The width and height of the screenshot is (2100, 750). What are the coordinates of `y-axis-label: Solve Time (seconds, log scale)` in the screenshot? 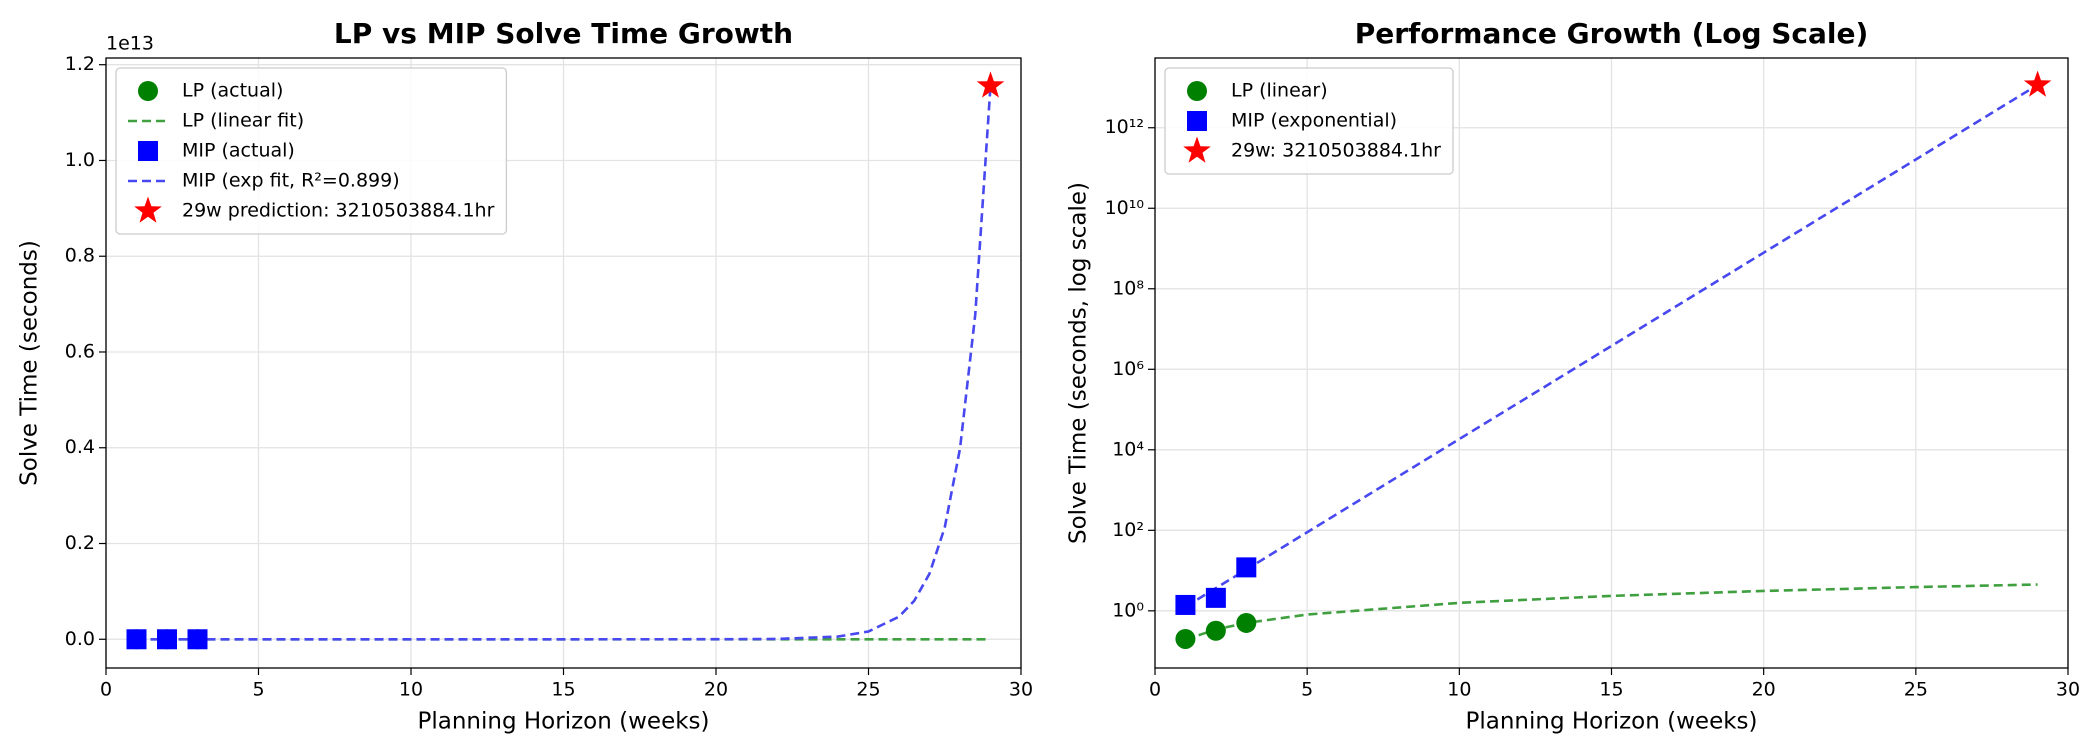 It's located at (1079, 363).